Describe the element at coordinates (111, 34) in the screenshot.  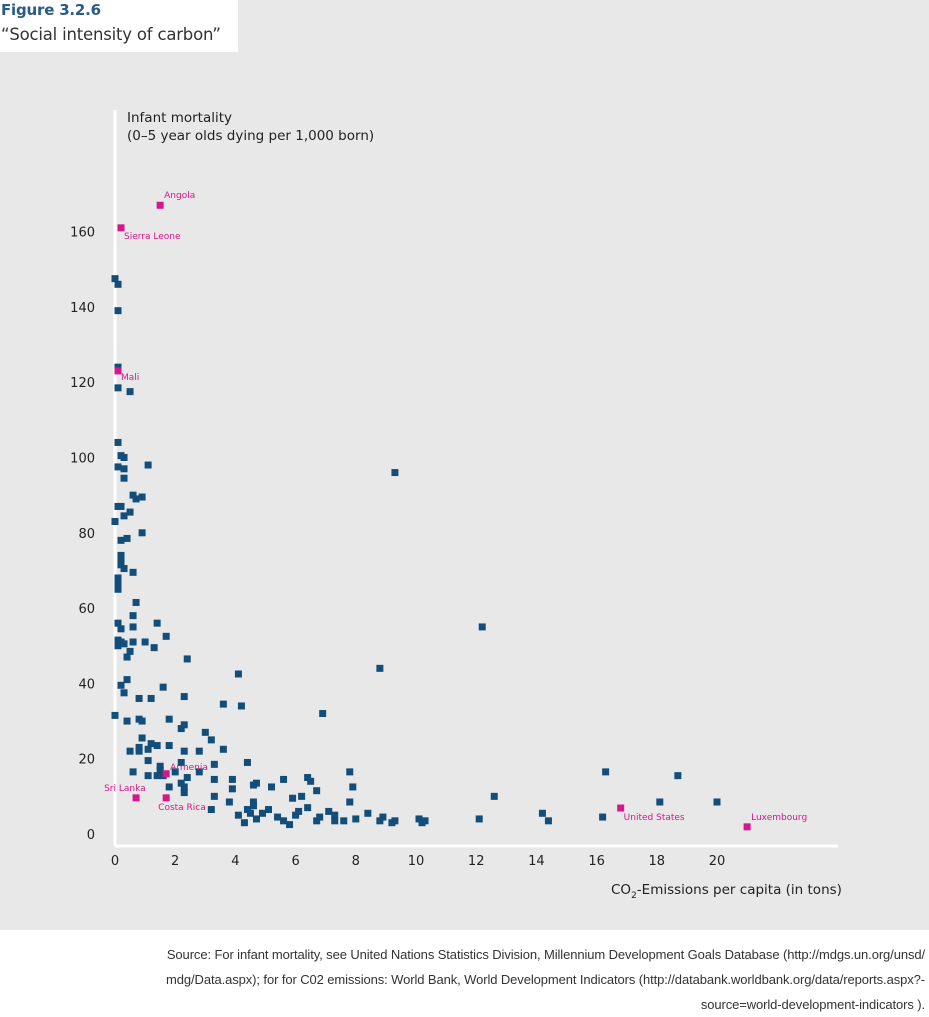
I see `figure-title: “Social intensity of carbon”` at that location.